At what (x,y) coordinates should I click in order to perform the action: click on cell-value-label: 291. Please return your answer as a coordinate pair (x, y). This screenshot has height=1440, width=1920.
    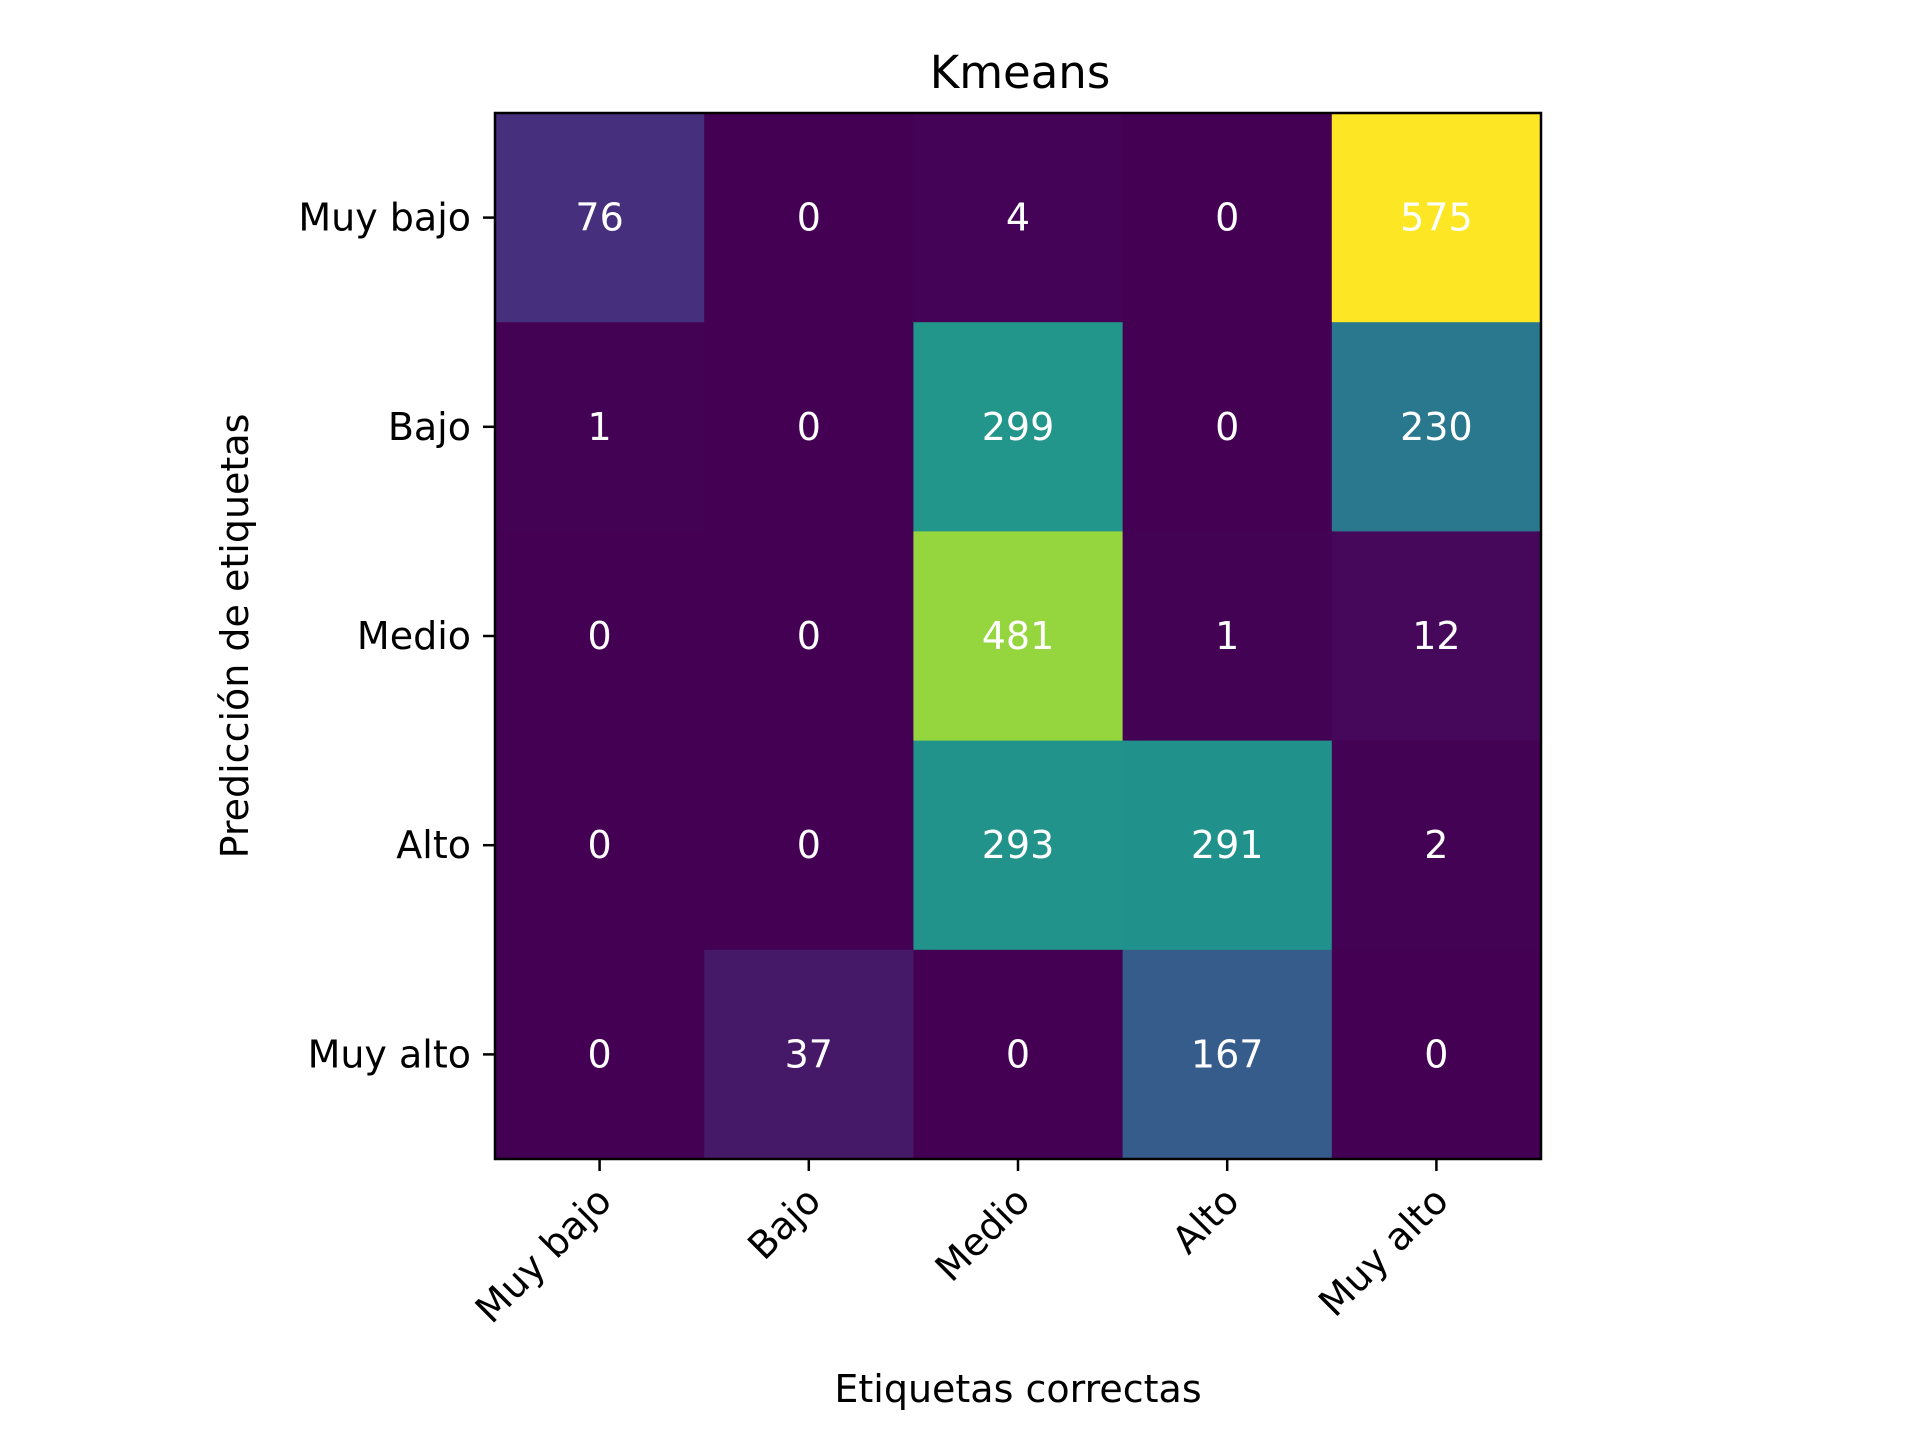
    Looking at the image, I should click on (1227, 845).